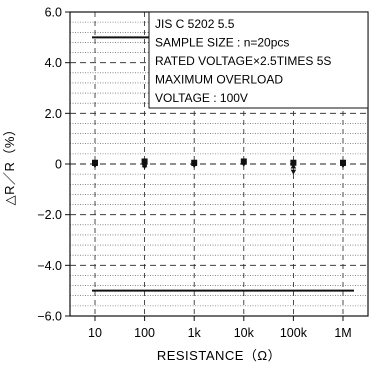  What do you see at coordinates (49, 317) in the screenshot?
I see `y-tick-label: −6.0` at bounding box center [49, 317].